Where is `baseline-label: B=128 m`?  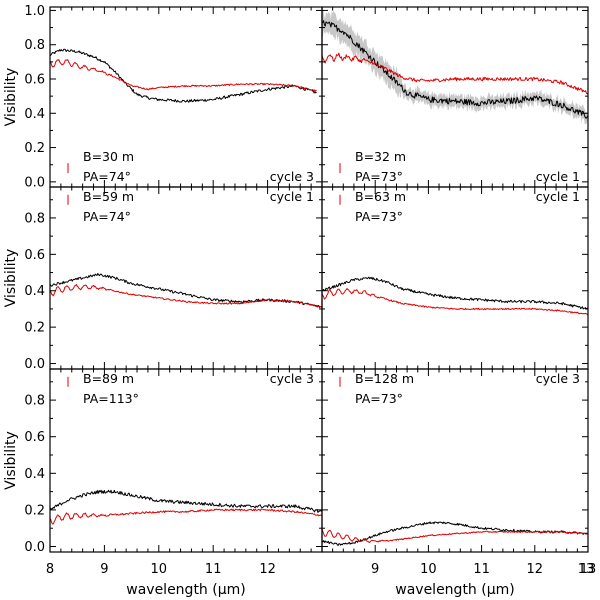 baseline-label: B=128 m is located at coordinates (384, 378).